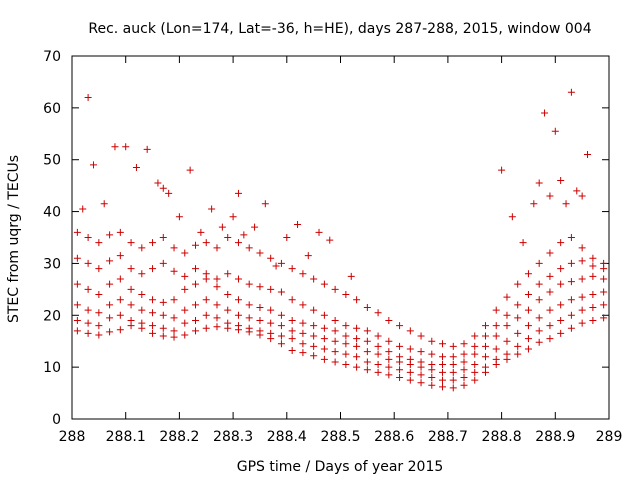 This screenshot has height=480, width=640. Describe the element at coordinates (394, 437) in the screenshot. I see `x-tick-label: 288.6` at that location.